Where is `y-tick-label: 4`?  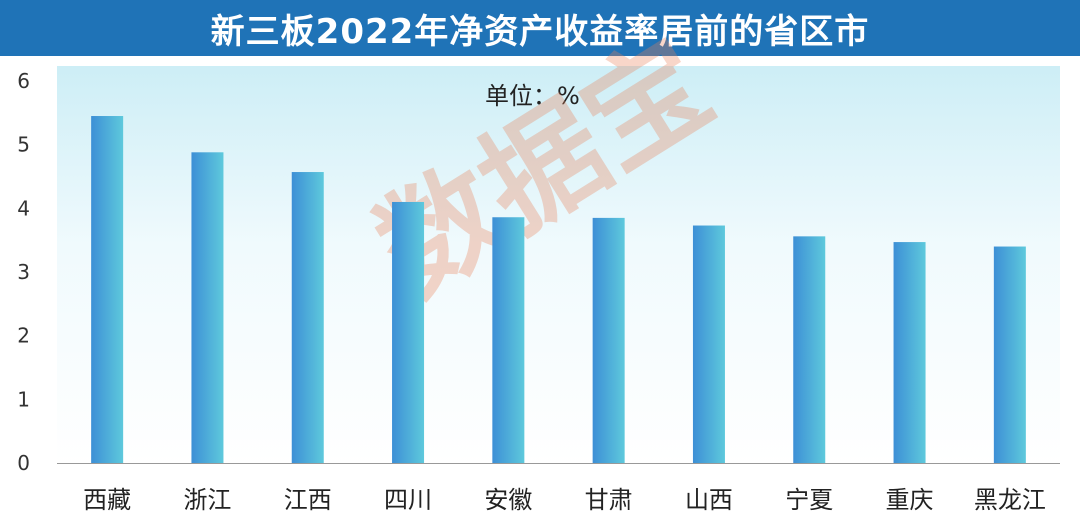
y-tick-label: 4 is located at coordinates (23, 208).